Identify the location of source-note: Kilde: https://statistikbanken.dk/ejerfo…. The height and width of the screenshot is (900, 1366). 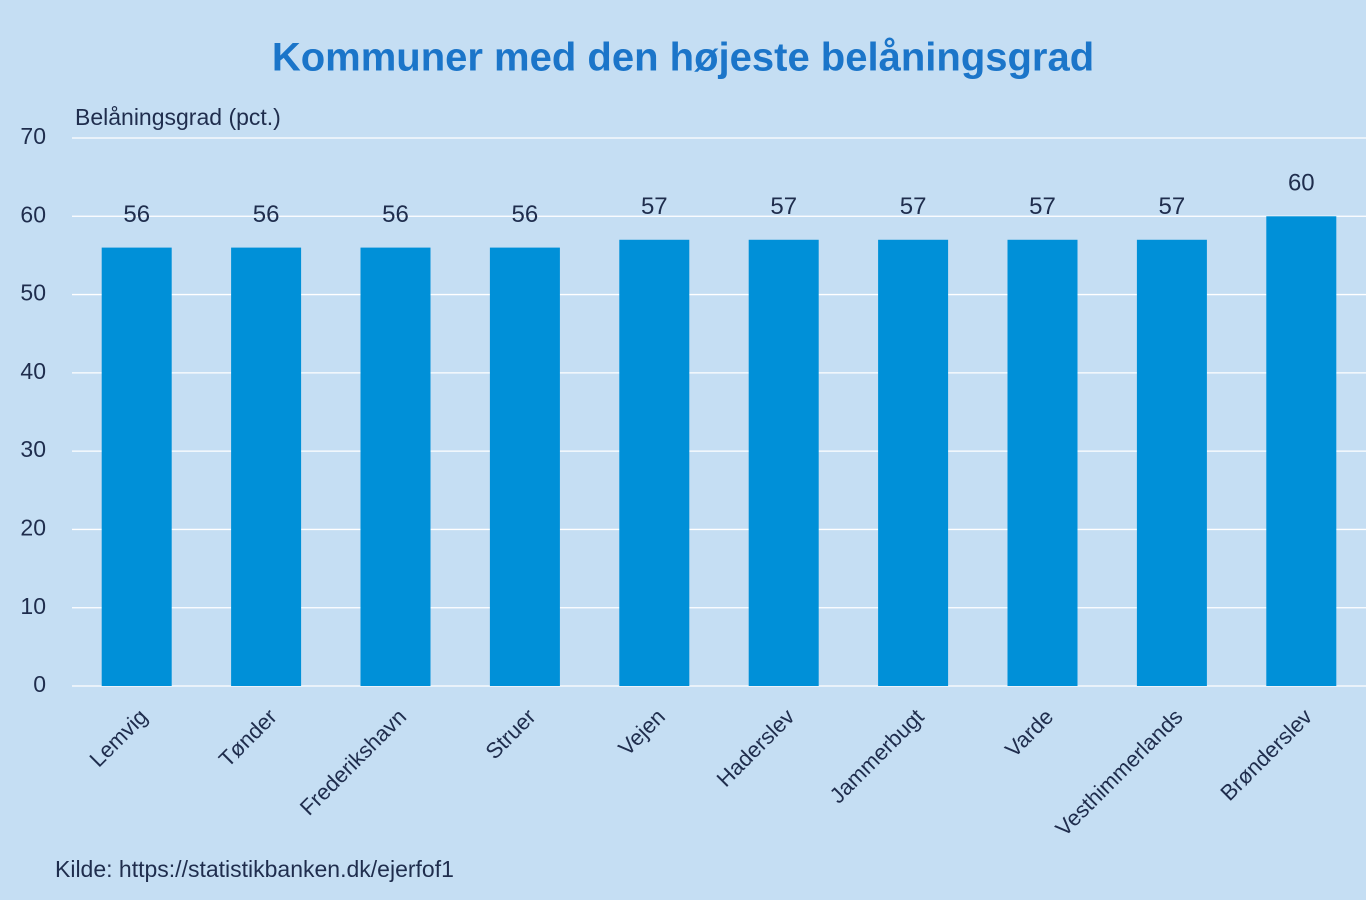
(254, 869).